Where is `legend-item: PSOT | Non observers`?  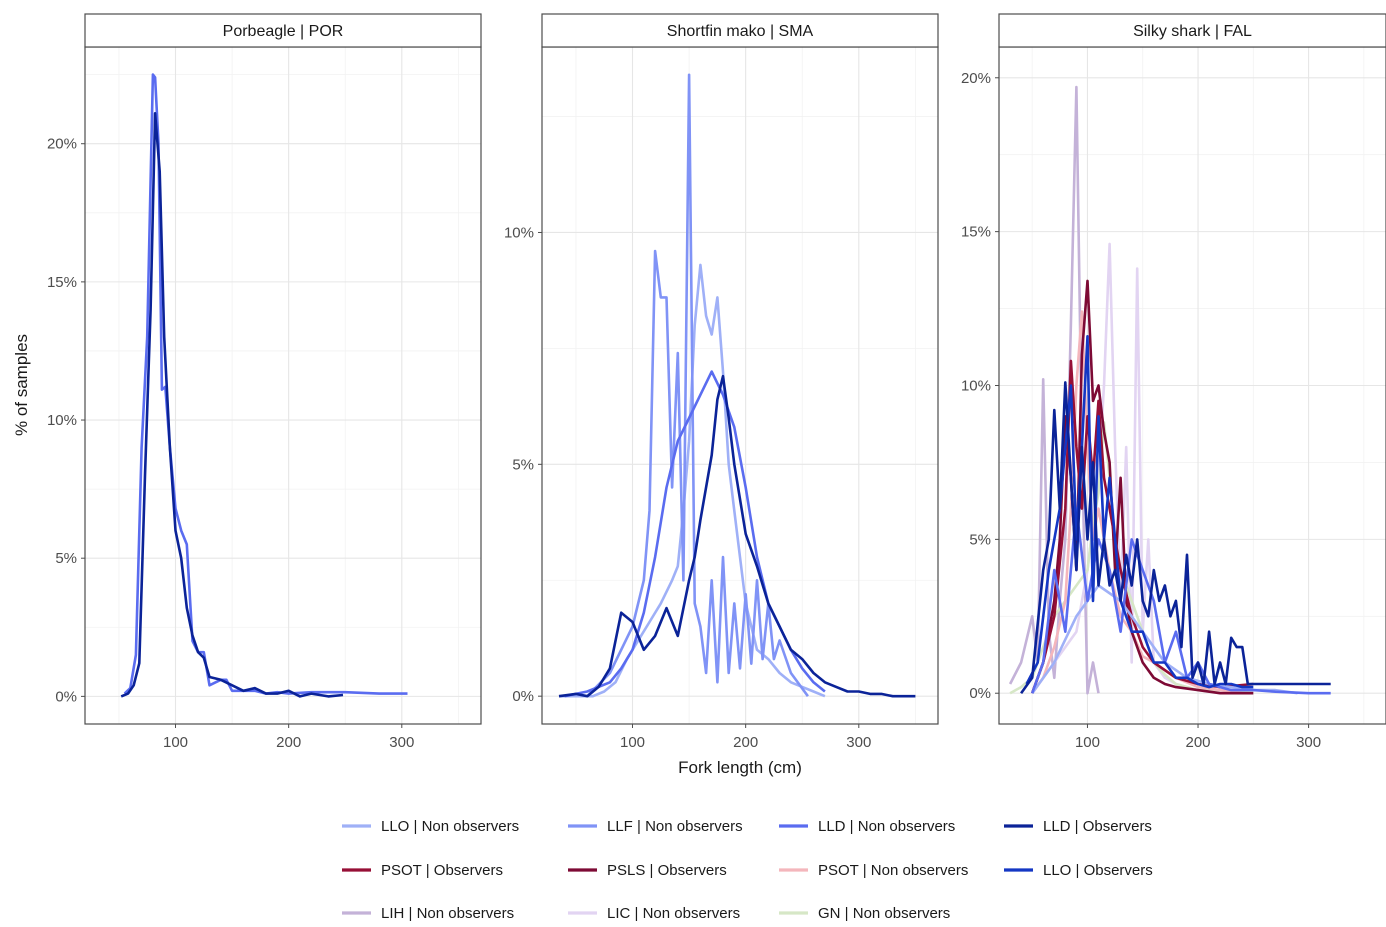
legend-item: PSOT | Non observers is located at coordinates (873, 870).